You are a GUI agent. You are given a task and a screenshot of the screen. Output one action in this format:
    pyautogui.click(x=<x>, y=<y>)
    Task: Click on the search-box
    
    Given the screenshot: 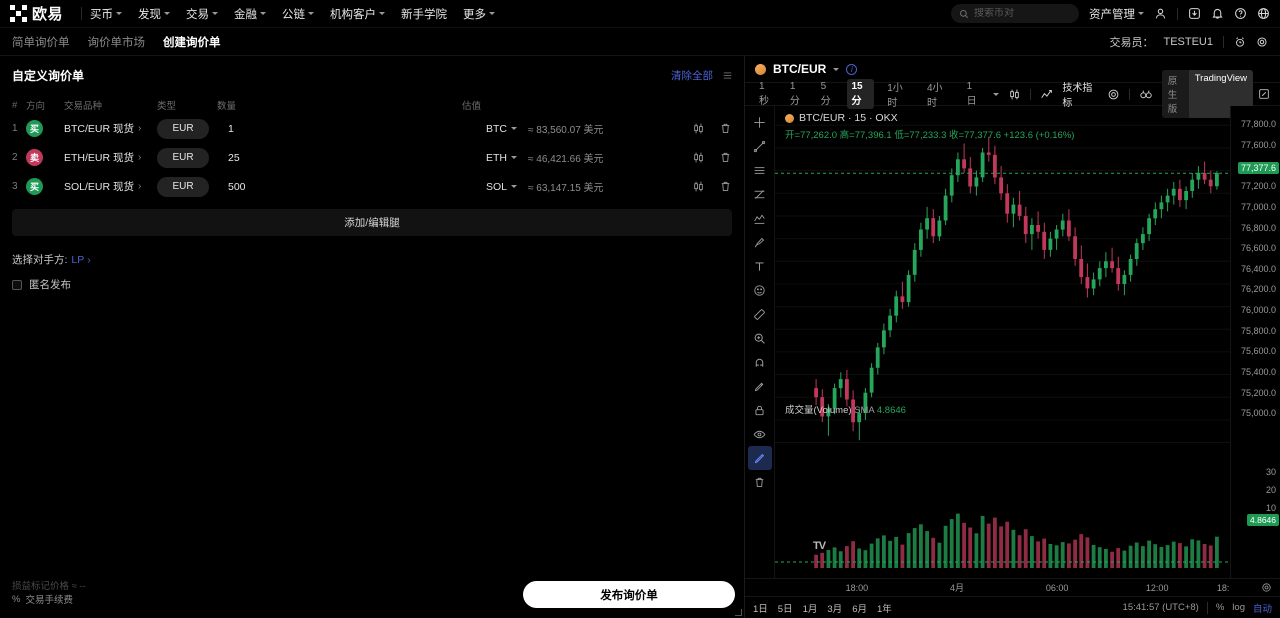 What is the action you would take?
    pyautogui.click(x=1015, y=13)
    